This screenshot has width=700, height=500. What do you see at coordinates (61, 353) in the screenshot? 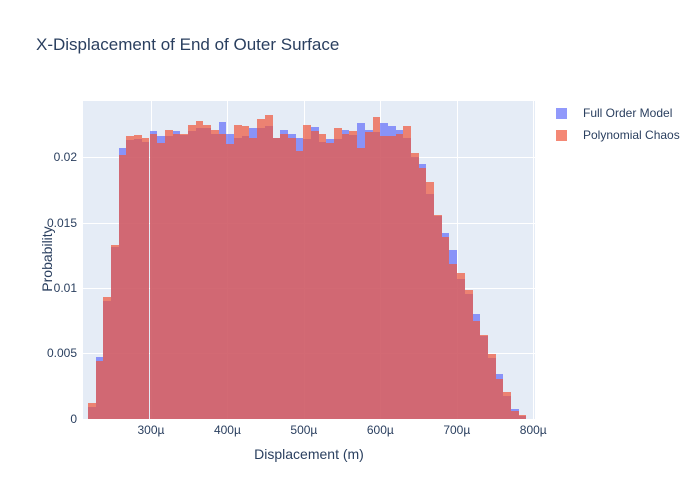
I see `y-tick-label: 0.005` at bounding box center [61, 353].